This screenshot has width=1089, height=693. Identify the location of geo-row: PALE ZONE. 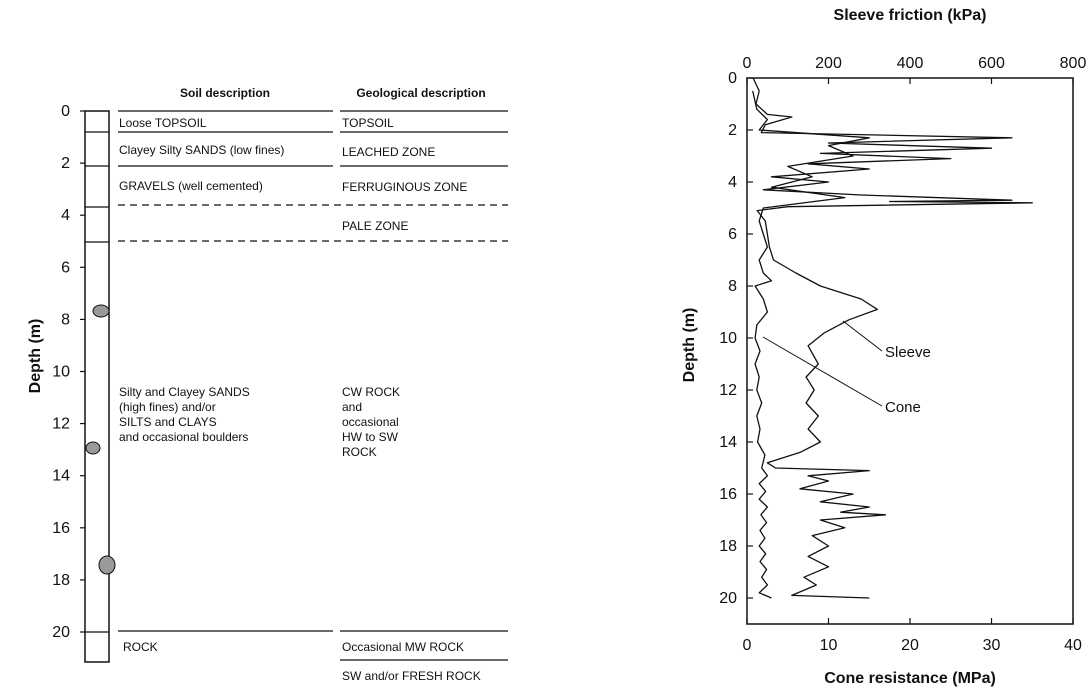
(375, 226).